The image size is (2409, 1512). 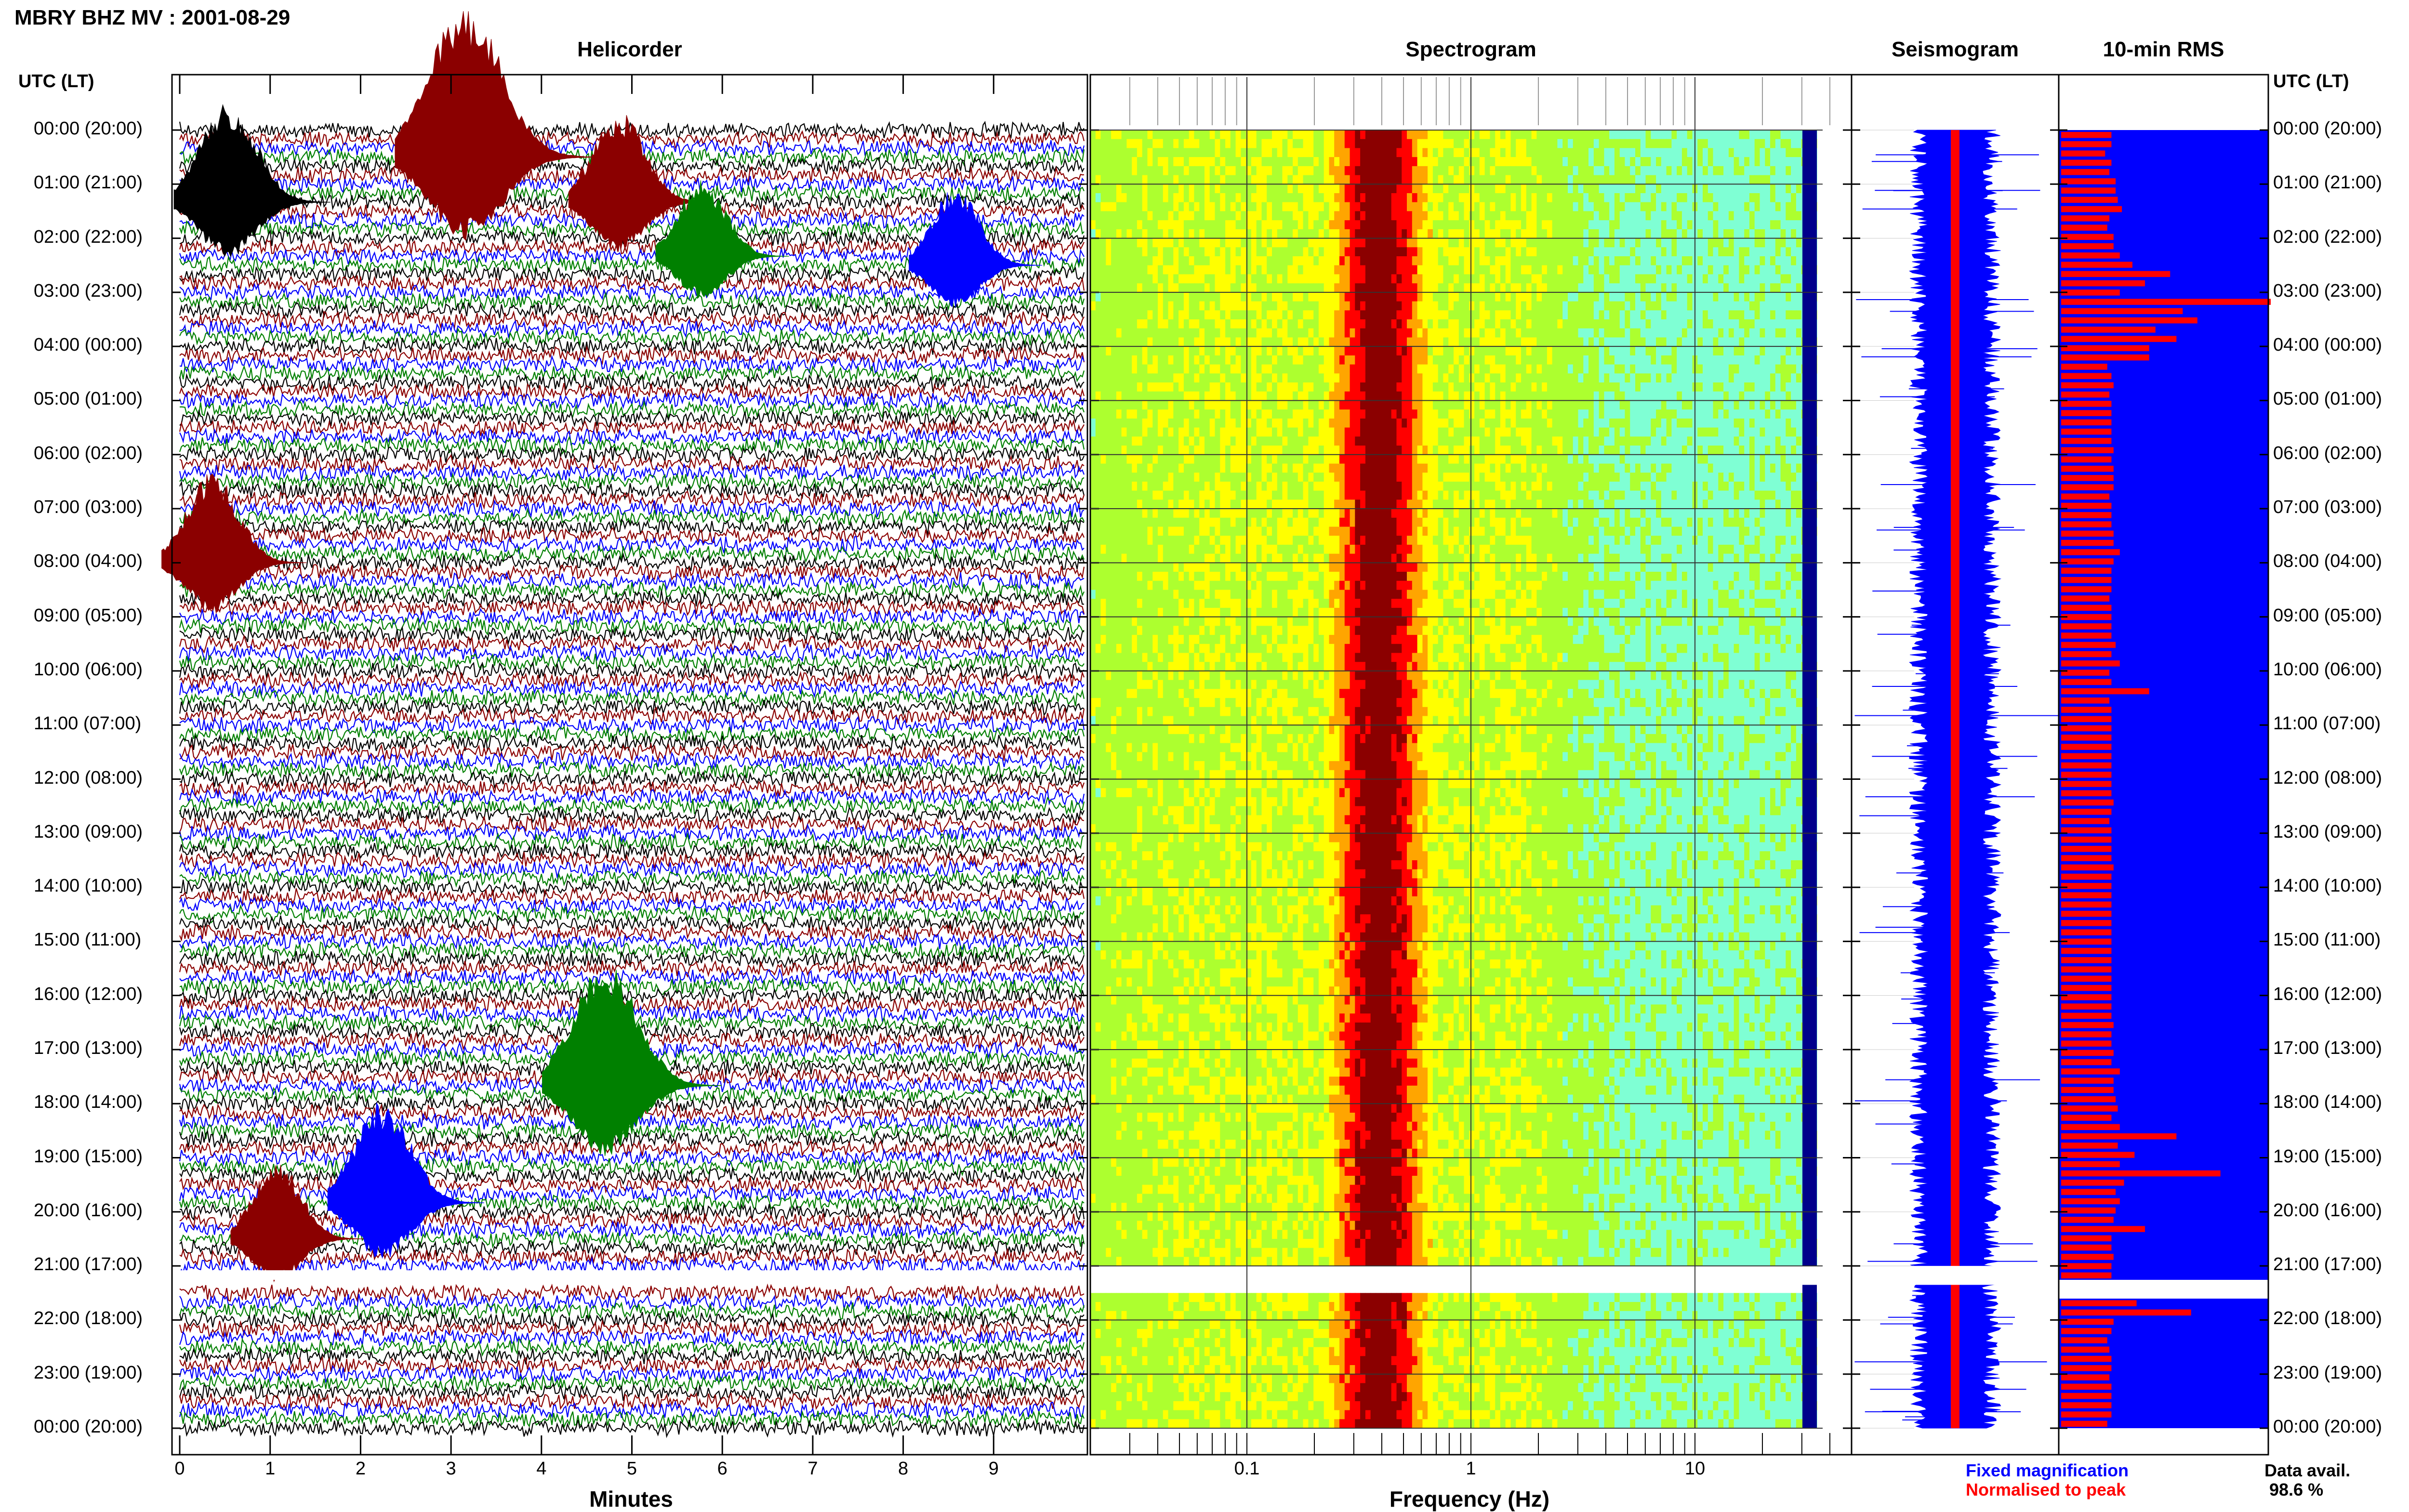 I want to click on utc-label: 02:00 (22:00), so click(x=88, y=237).